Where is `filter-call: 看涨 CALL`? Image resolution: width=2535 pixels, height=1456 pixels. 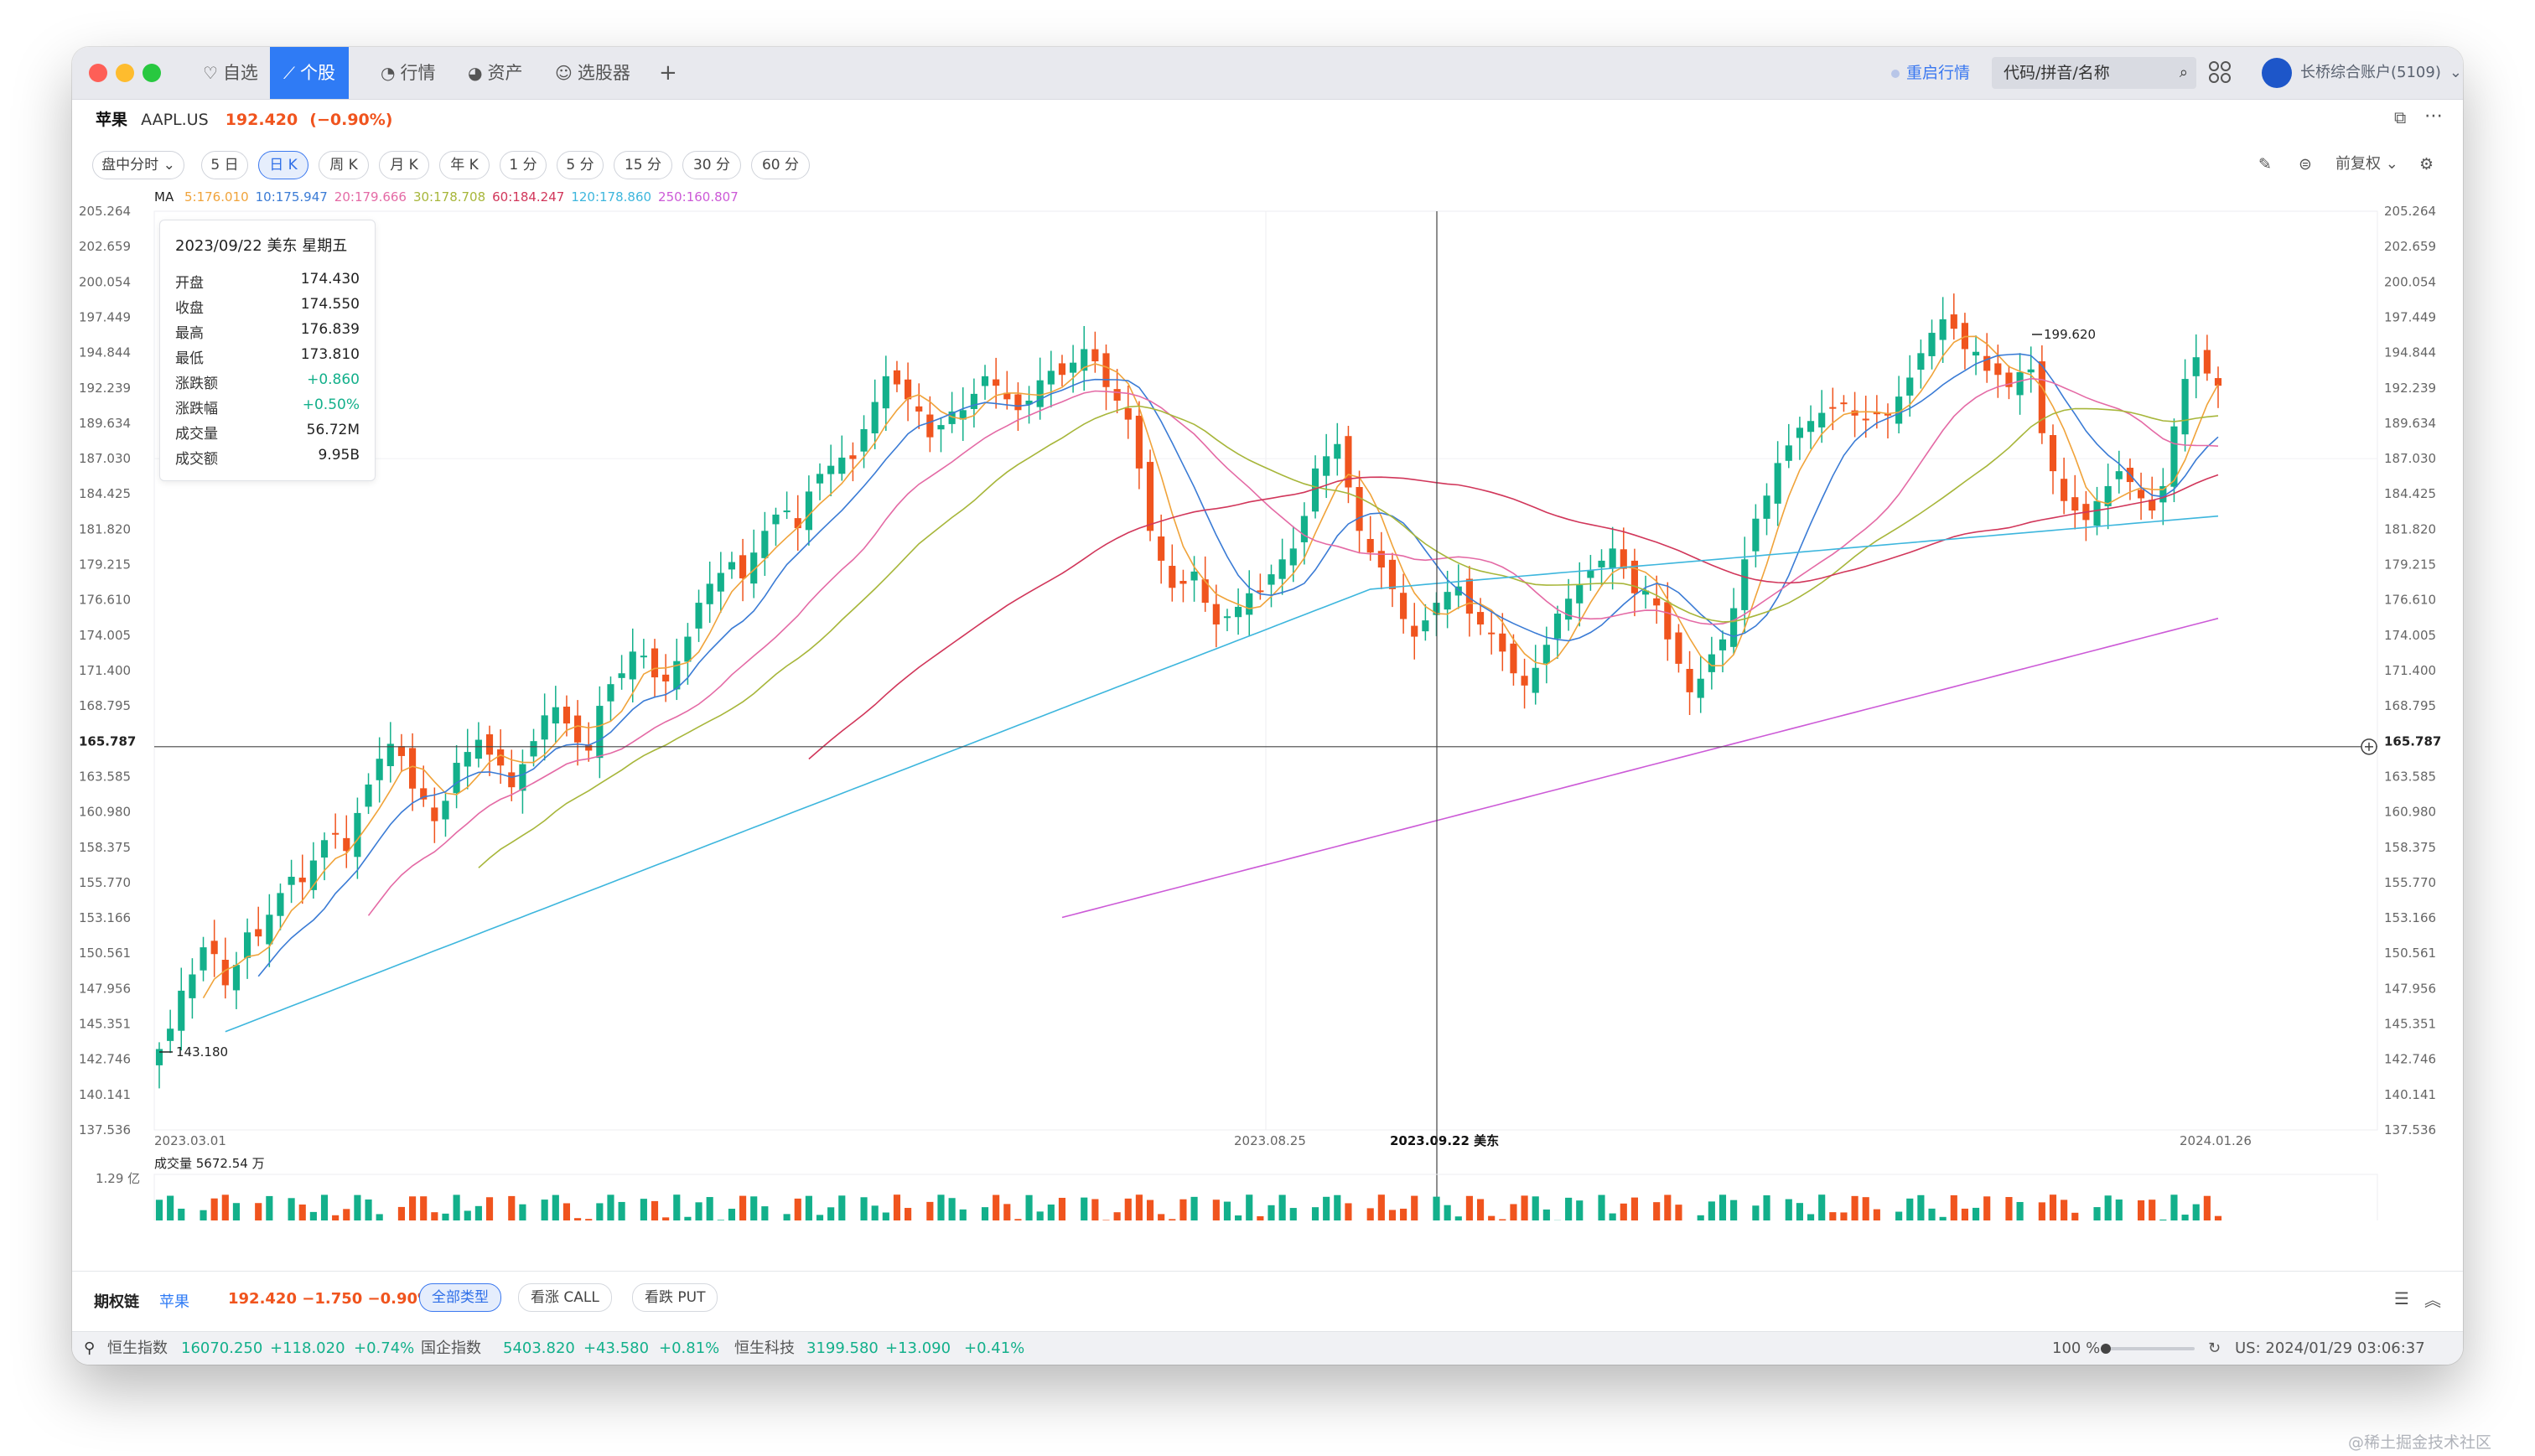 filter-call: 看涨 CALL is located at coordinates (565, 1297).